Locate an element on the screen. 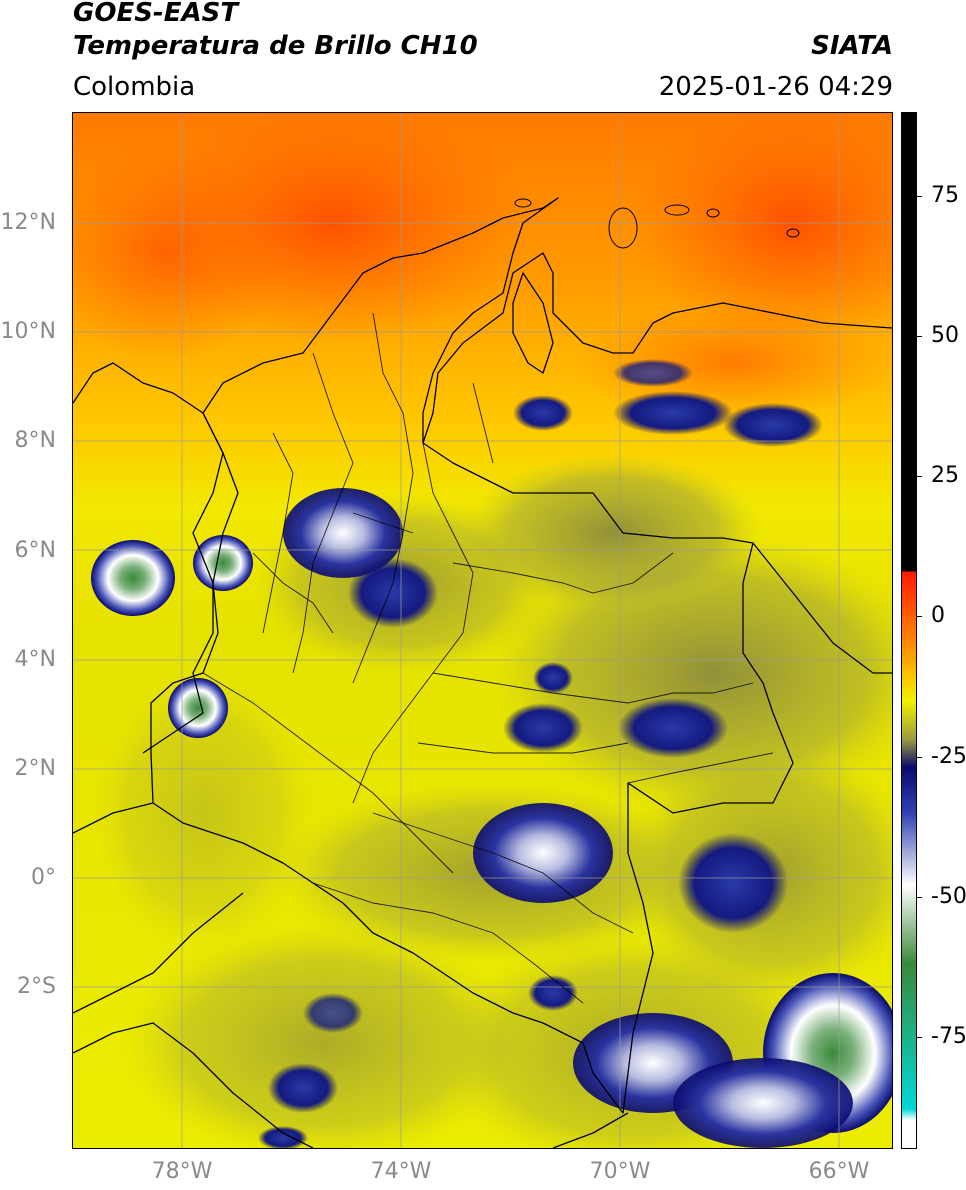  lon-label-78w: 78°W is located at coordinates (182, 1171).